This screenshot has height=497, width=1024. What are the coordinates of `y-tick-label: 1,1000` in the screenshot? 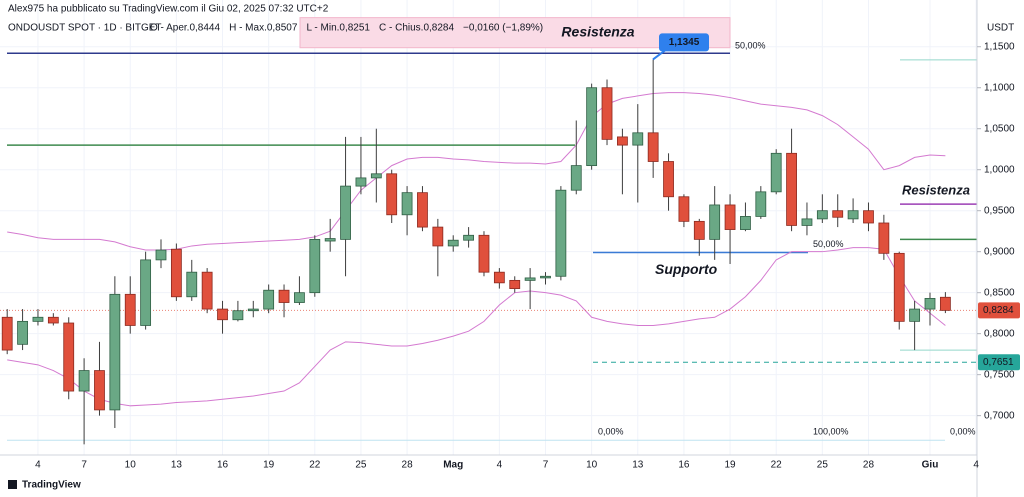 It's located at (999, 87).